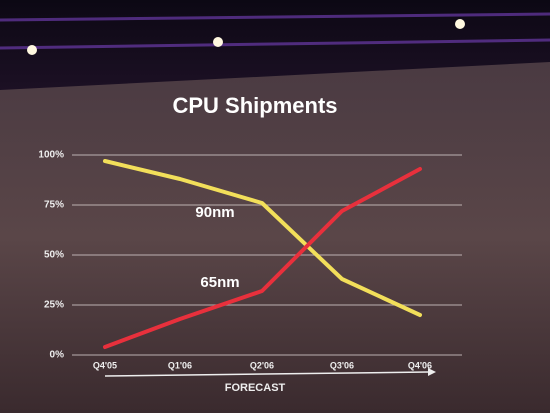 The width and height of the screenshot is (550, 413). I want to click on series-label: 90nm, so click(214, 212).